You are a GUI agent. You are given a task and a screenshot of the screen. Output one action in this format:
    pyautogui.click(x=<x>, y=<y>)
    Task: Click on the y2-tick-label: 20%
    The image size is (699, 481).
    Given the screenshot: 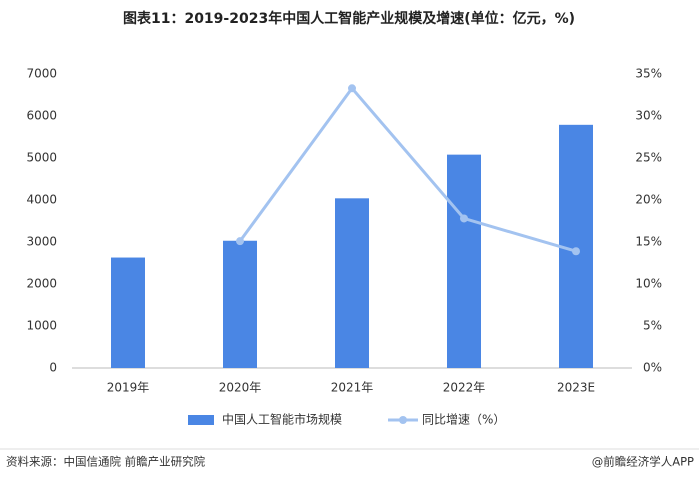 What is the action you would take?
    pyautogui.click(x=648, y=200)
    